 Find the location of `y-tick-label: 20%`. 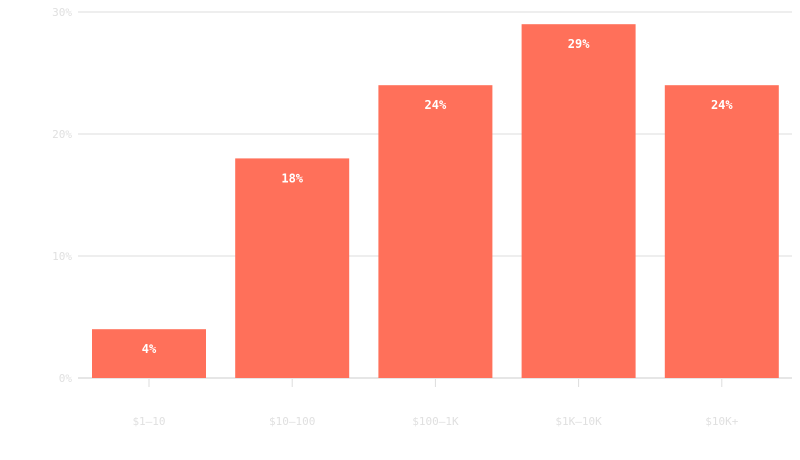

y-tick-label: 20% is located at coordinates (62, 134).